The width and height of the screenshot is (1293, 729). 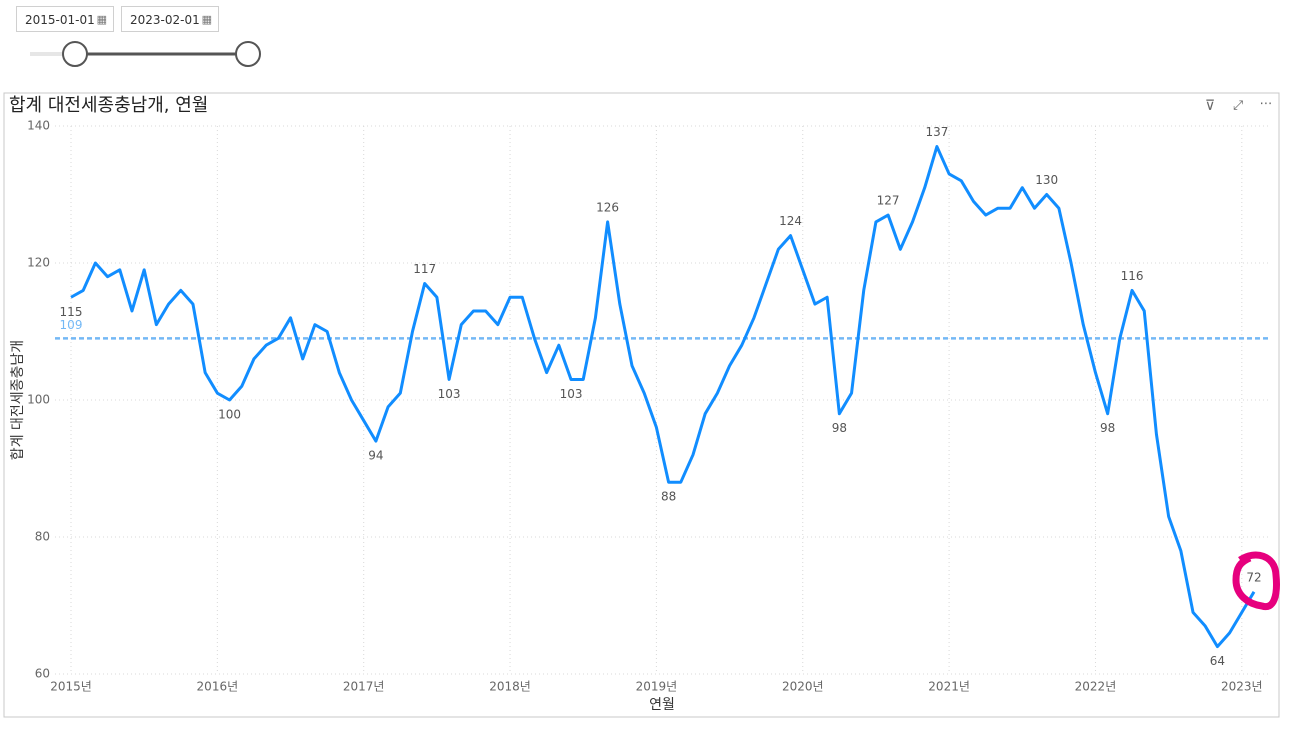 What do you see at coordinates (949, 687) in the screenshot?
I see `x-tick-label: 2021년` at bounding box center [949, 687].